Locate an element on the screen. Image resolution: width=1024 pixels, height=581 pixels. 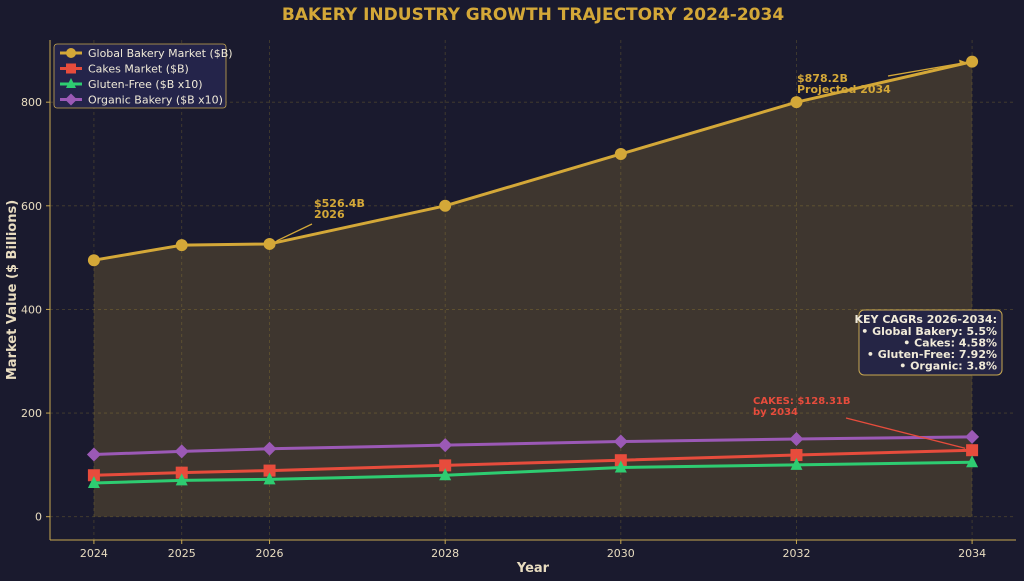
y-axis-label: Market Value ($ Billions) is located at coordinates (12, 290).